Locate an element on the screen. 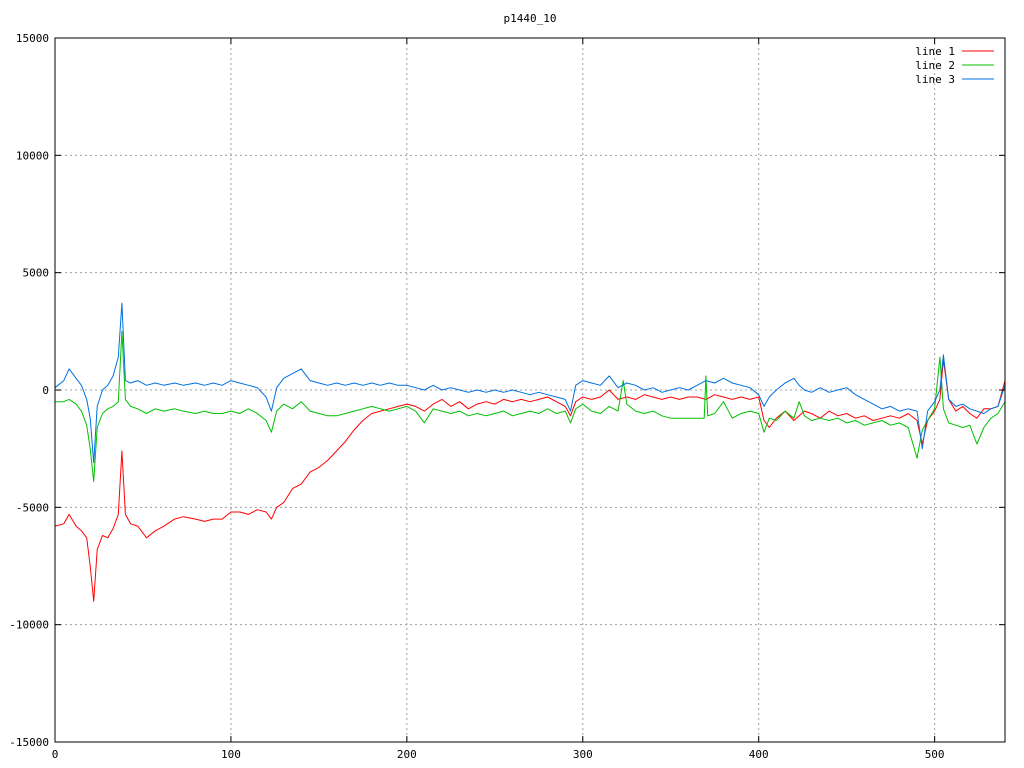 Image resolution: width=1024 pixels, height=768 pixels. y-tick-label: 0 is located at coordinates (45, 390).